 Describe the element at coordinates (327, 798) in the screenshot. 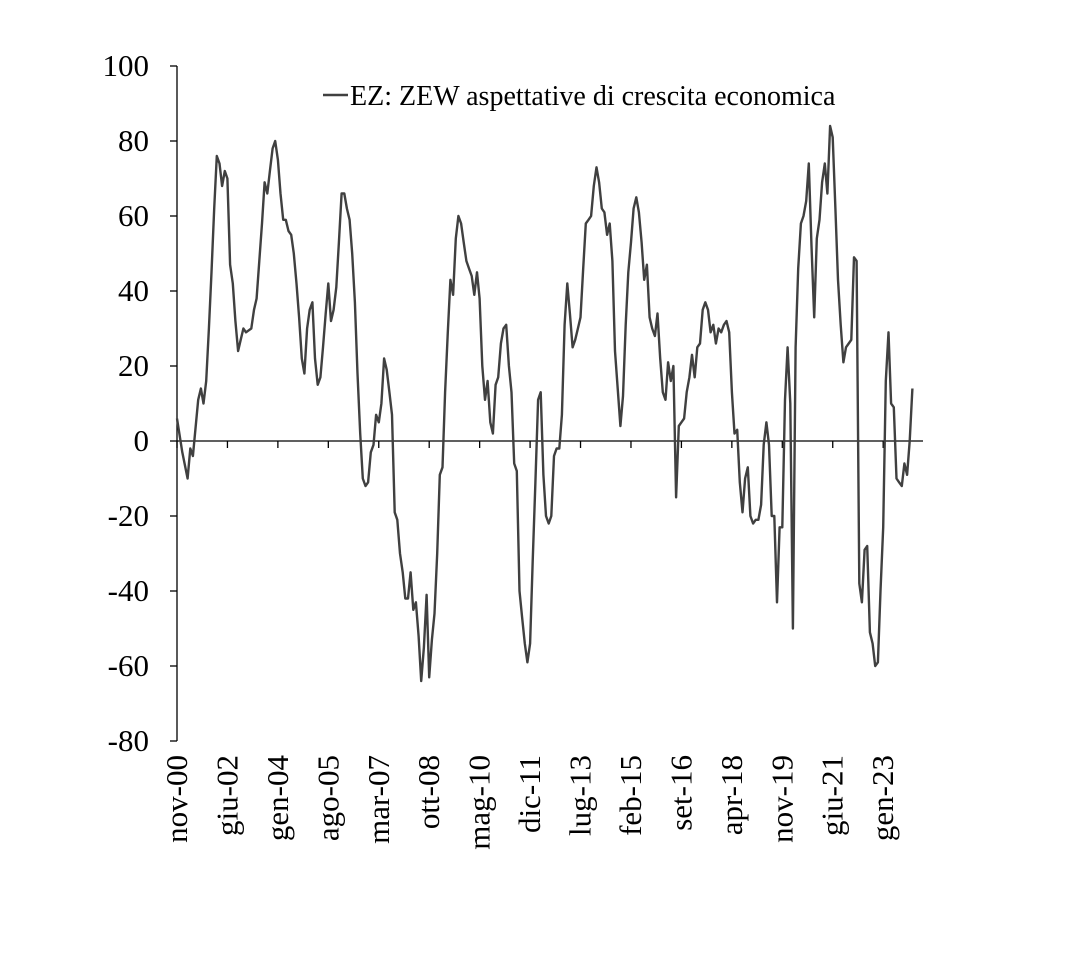

I see `x-tick-label: ago-05` at that location.